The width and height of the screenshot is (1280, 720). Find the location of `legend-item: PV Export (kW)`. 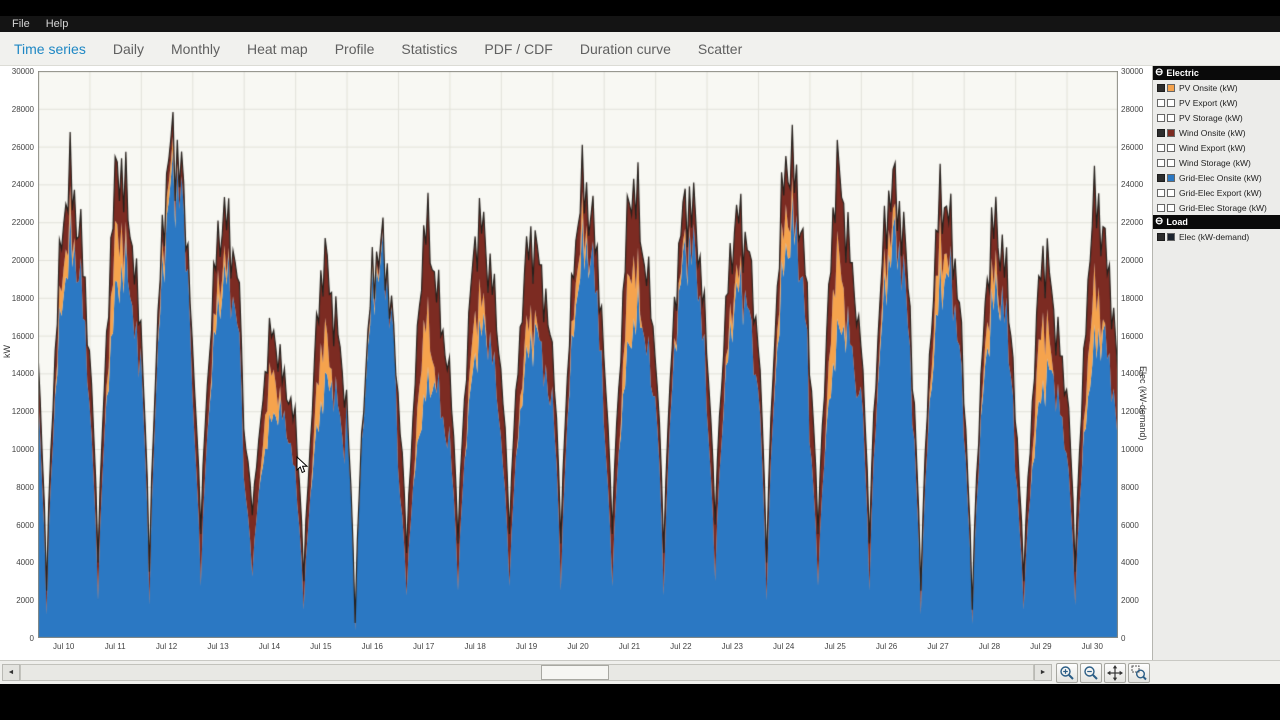

legend-item: PV Export (kW) is located at coordinates (1216, 102).